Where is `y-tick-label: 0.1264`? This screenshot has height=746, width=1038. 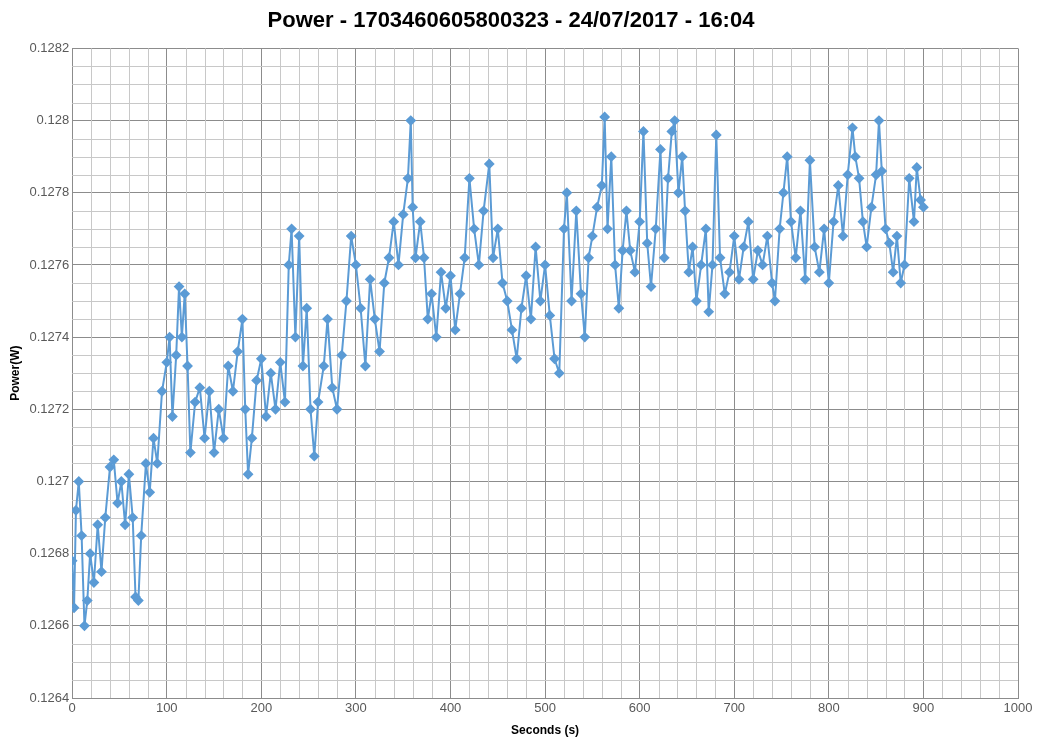
y-tick-label: 0.1264 is located at coordinates (49, 697).